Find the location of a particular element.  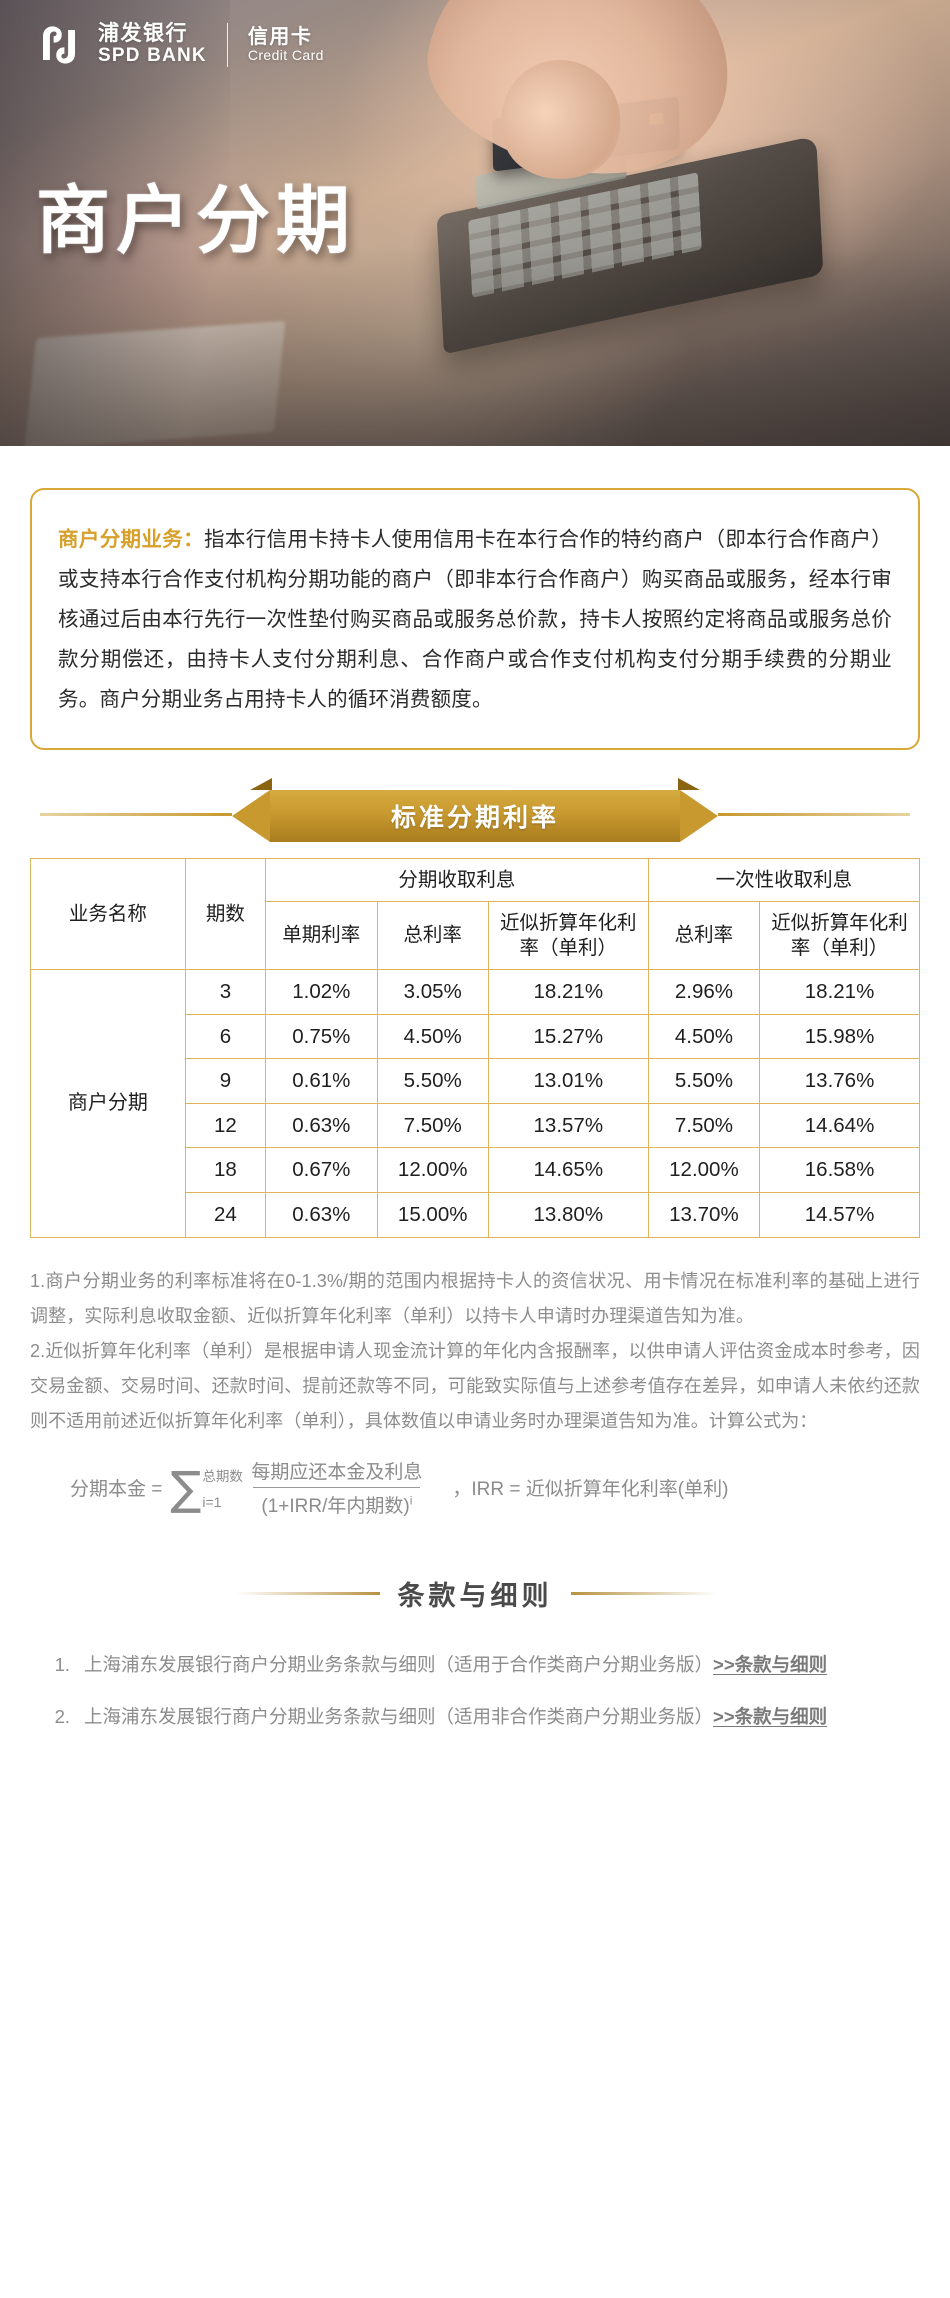

terms-rule-left is located at coordinates (307, 1594).